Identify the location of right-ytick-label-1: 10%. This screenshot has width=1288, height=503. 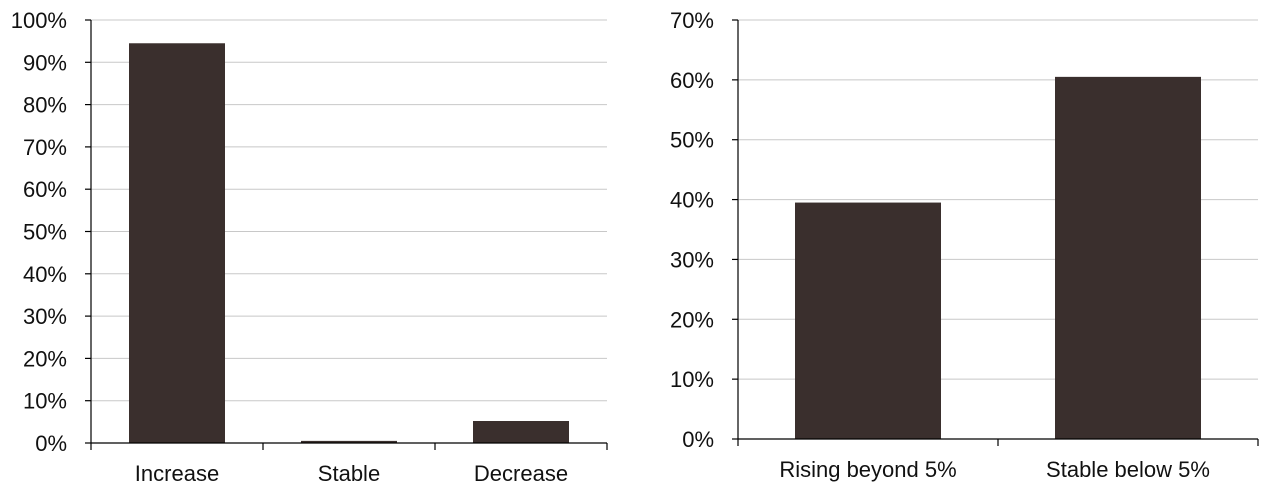
(692, 379).